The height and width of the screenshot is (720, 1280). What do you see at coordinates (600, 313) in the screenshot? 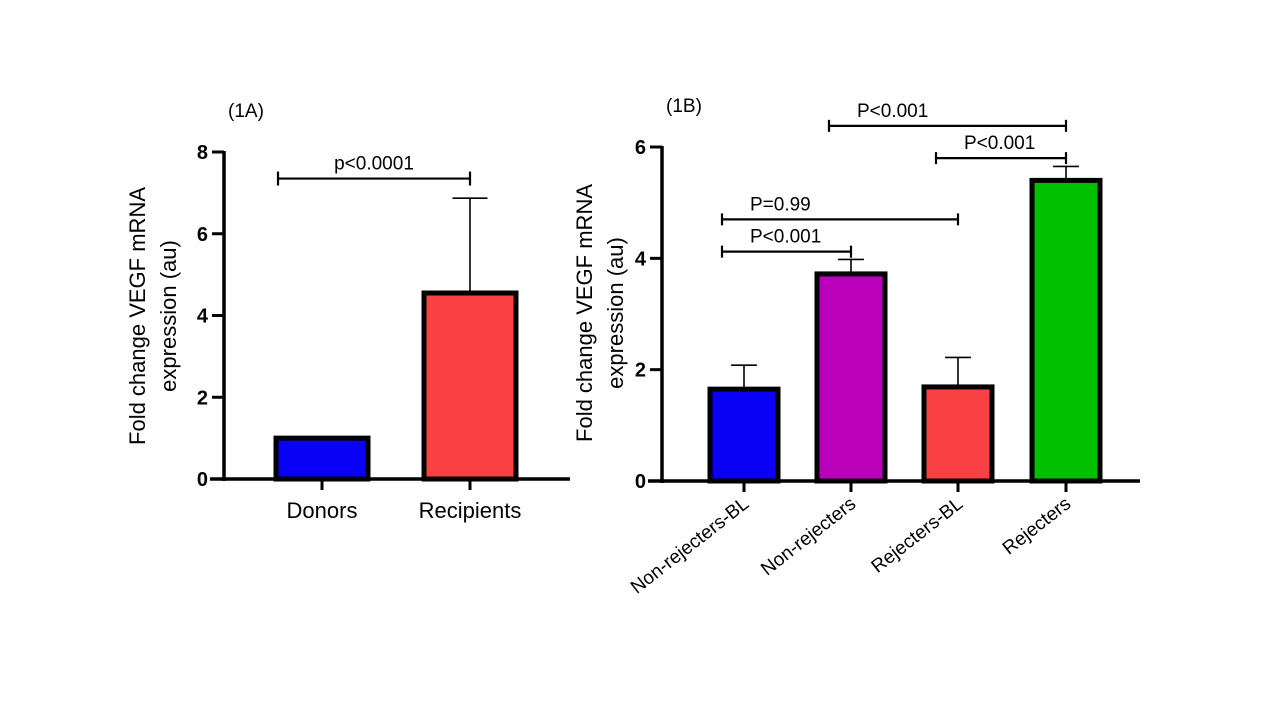
I see `y-axis-label-1b: Fold change VEGF mRNA expression (au)` at bounding box center [600, 313].